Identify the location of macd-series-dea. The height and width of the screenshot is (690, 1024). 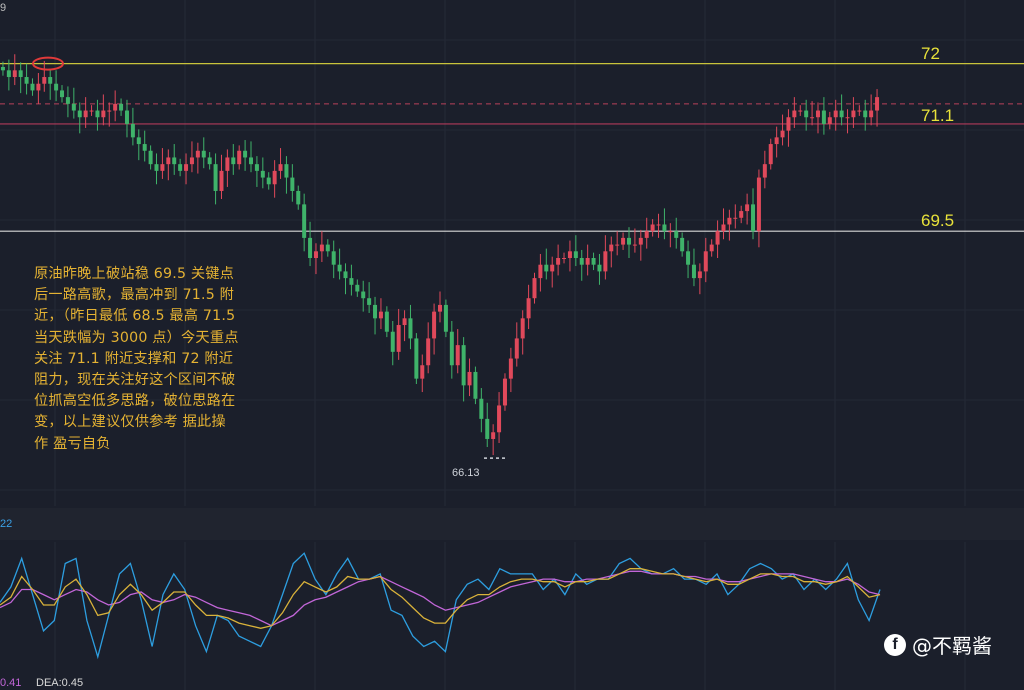
(440, 598).